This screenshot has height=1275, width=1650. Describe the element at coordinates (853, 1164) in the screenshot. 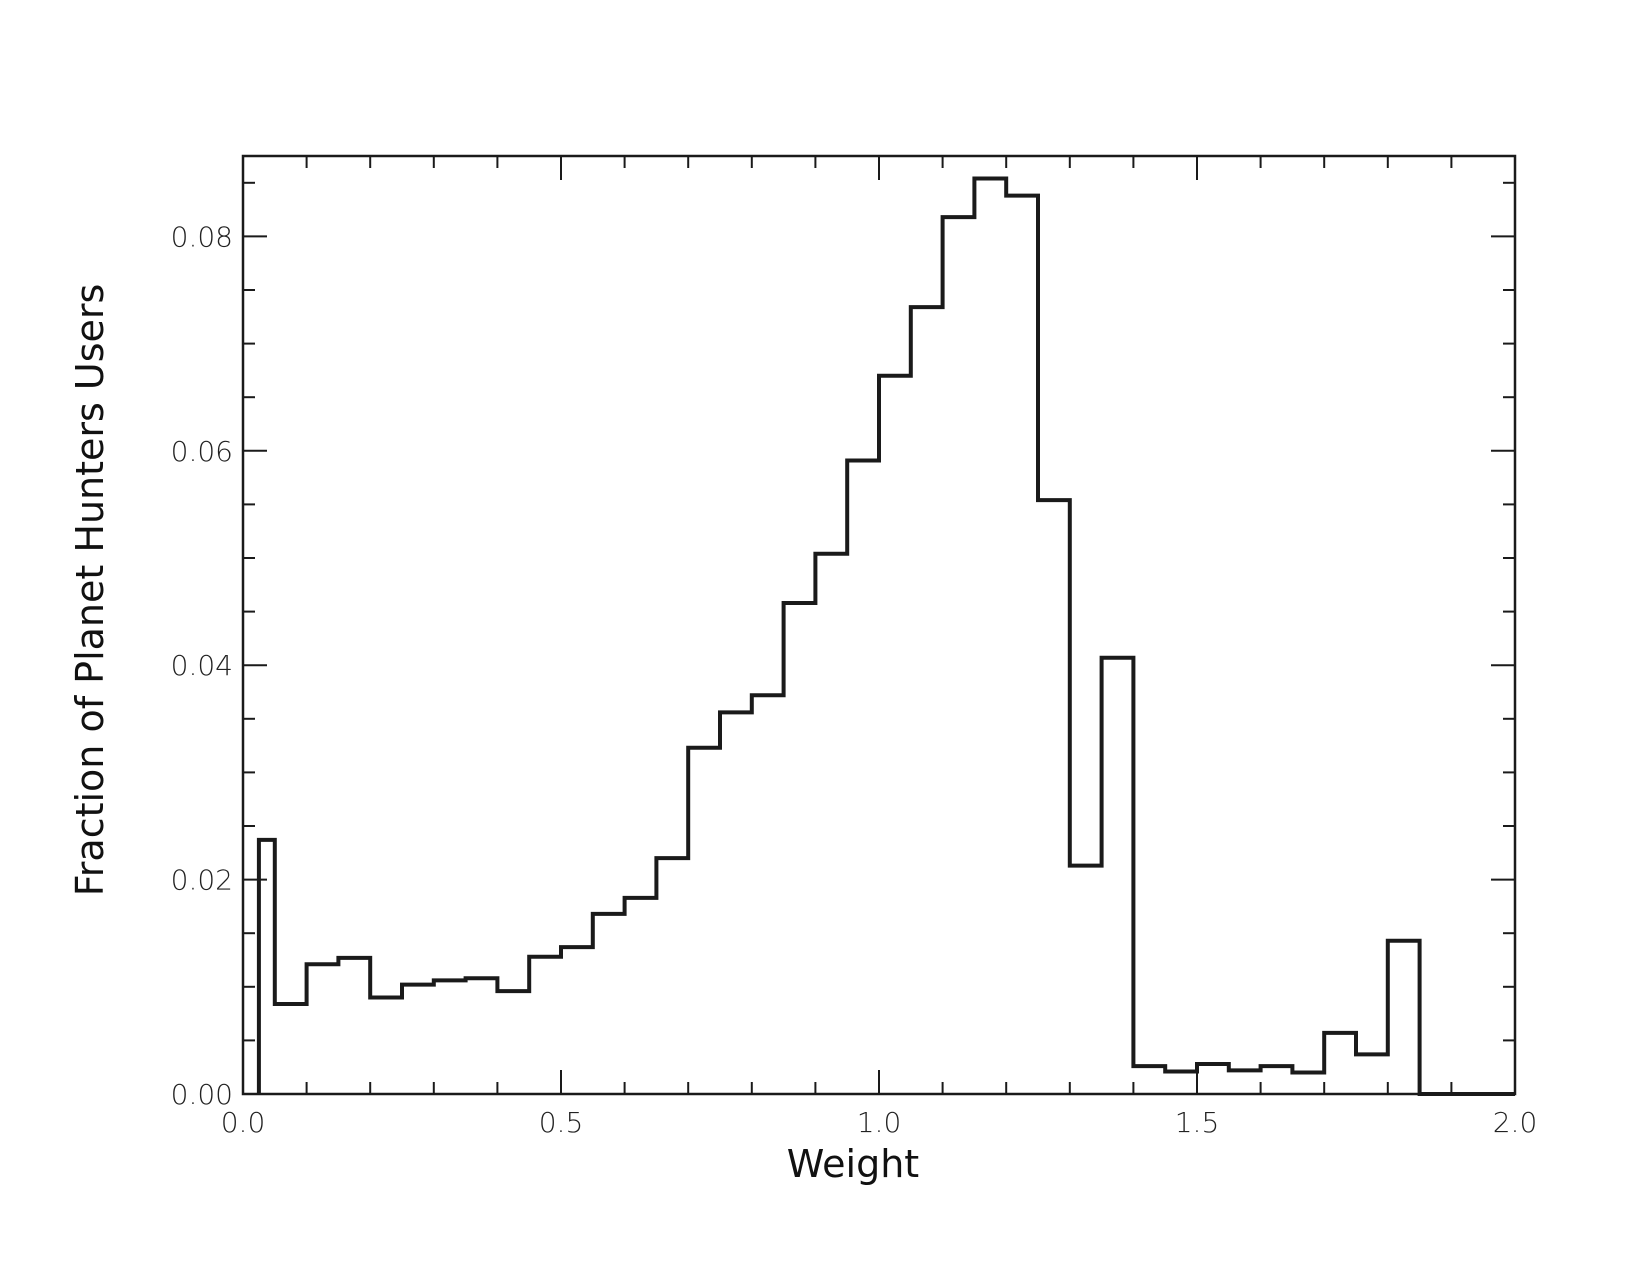

I see `x-axis-title: Weight` at that location.